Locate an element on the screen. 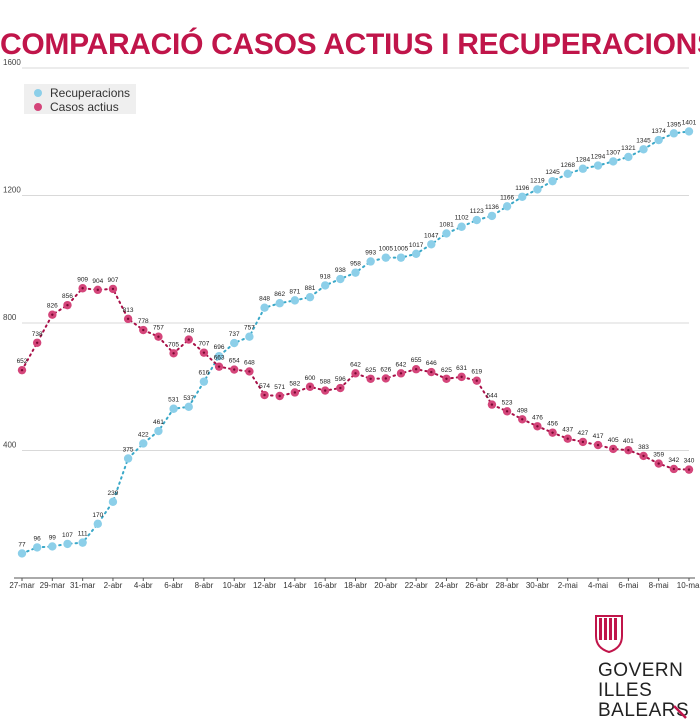  data-label-recuperacions: 871 is located at coordinates (294, 291).